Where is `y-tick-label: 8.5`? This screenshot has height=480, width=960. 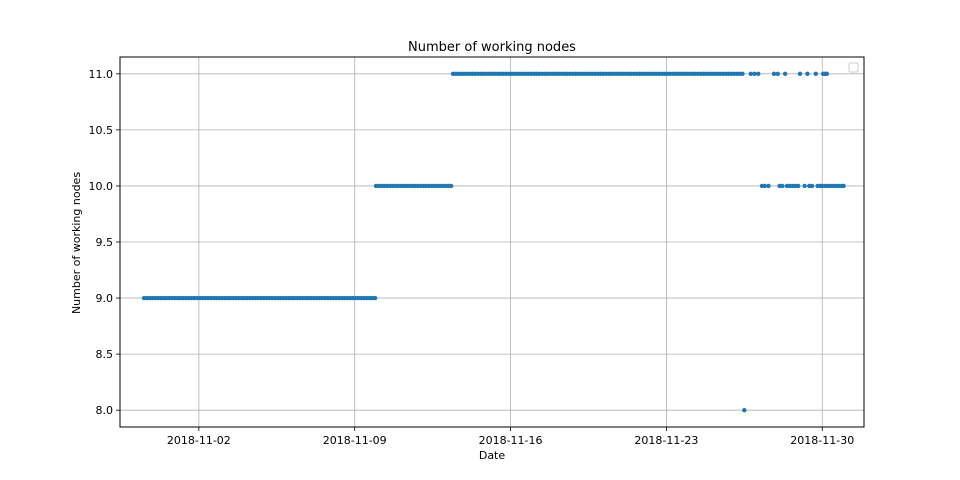 y-tick-label: 8.5 is located at coordinates (105, 354).